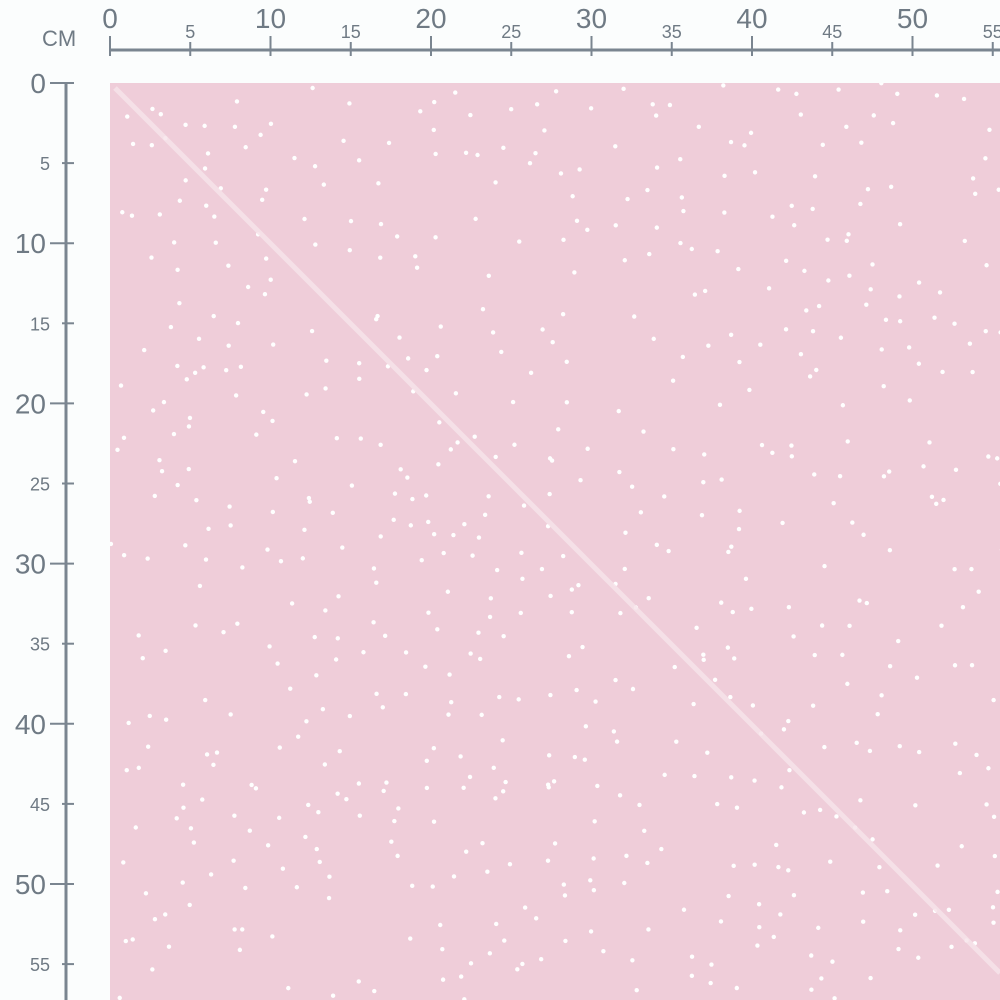 Image resolution: width=1000 pixels, height=1000 pixels. What do you see at coordinates (832, 32) in the screenshot?
I see `top-tick-label: 45` at bounding box center [832, 32].